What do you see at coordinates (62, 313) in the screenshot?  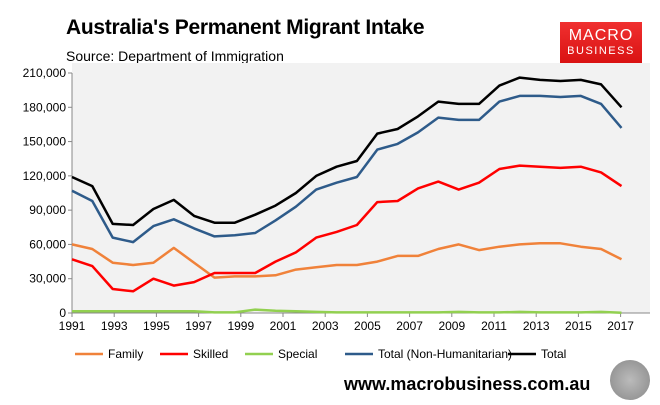 I see `y-tick-label: 0` at bounding box center [62, 313].